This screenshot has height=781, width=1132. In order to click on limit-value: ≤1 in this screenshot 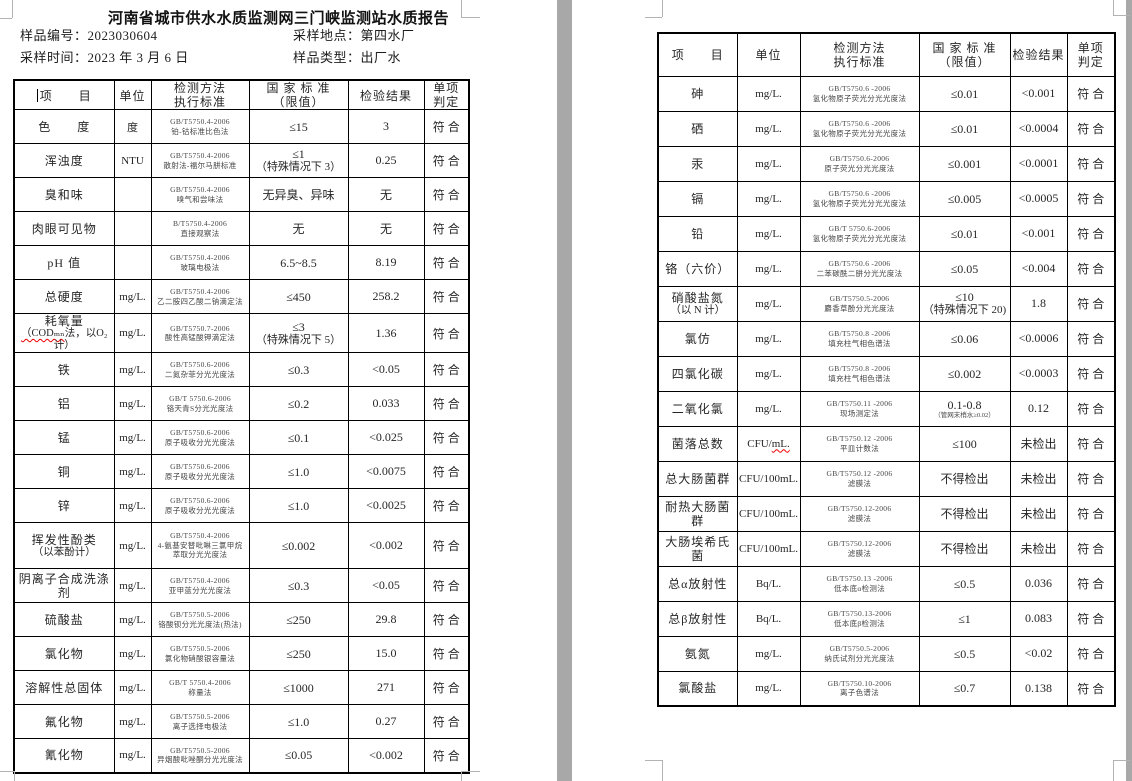, I will do `click(964, 618)`.